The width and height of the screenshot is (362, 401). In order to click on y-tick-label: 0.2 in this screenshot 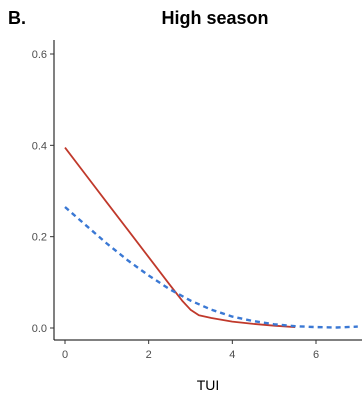, I will do `click(39, 238)`.